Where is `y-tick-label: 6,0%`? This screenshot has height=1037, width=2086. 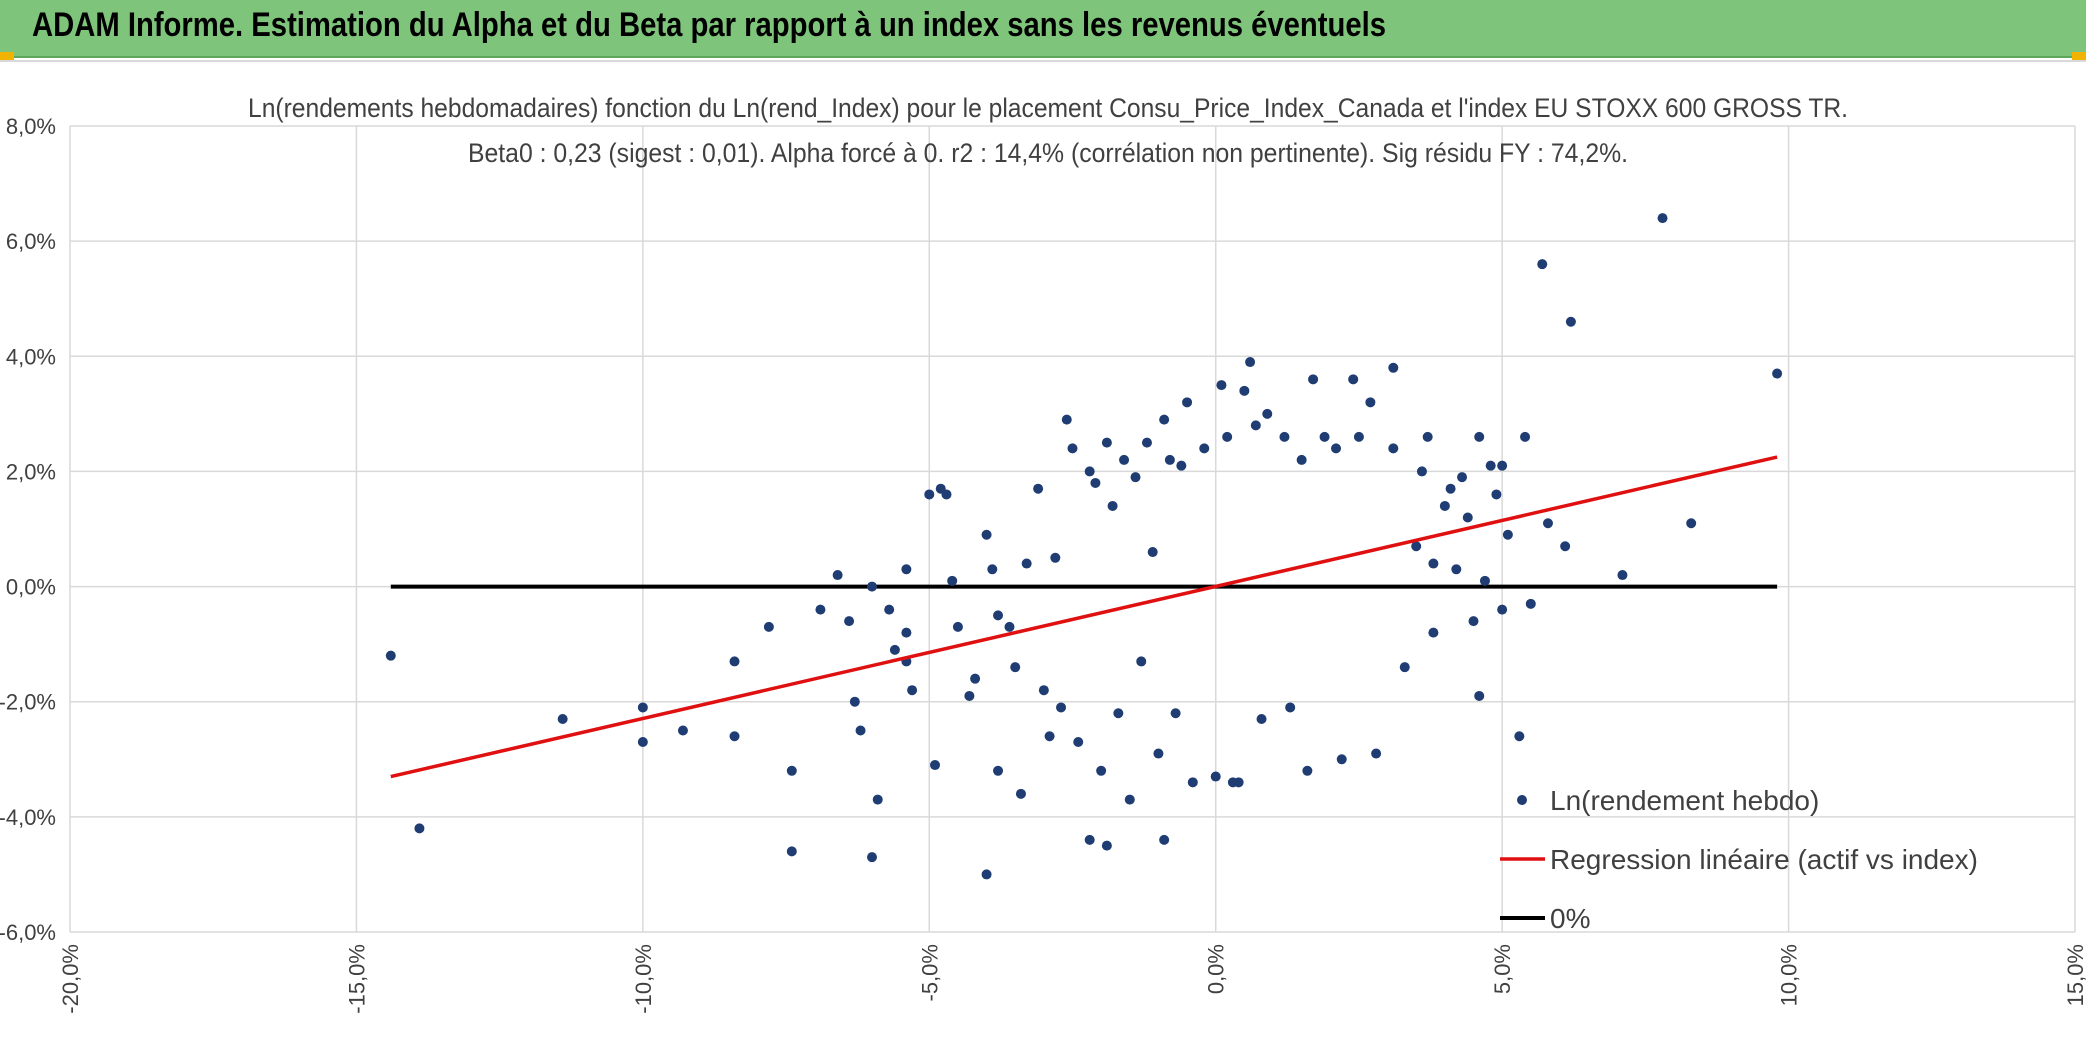
y-tick-label: 6,0% is located at coordinates (31, 241).